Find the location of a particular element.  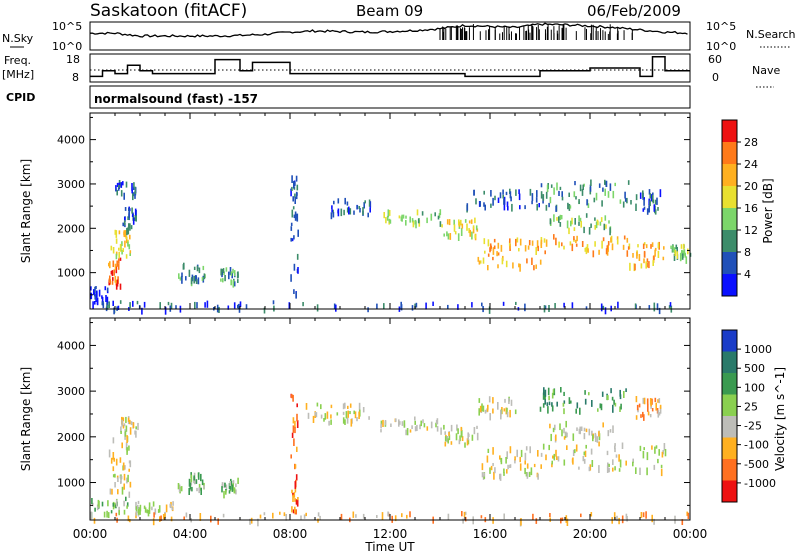

power-colorbar: 28 24 20 16 12 8 4 Power [dB] is located at coordinates (748, 208).